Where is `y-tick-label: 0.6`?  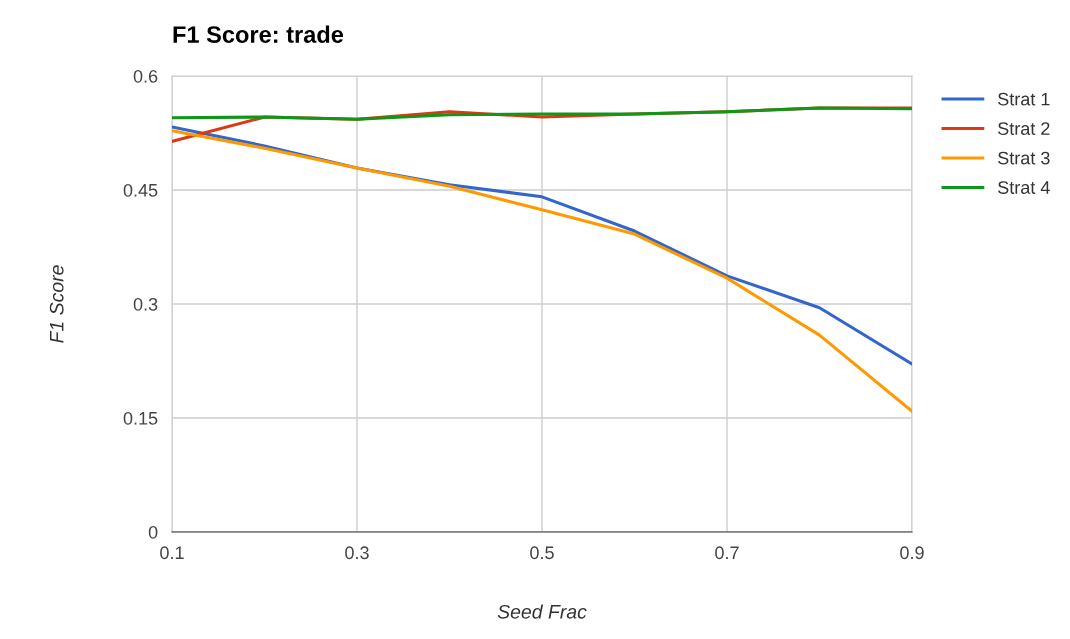 y-tick-label: 0.6 is located at coordinates (145, 76).